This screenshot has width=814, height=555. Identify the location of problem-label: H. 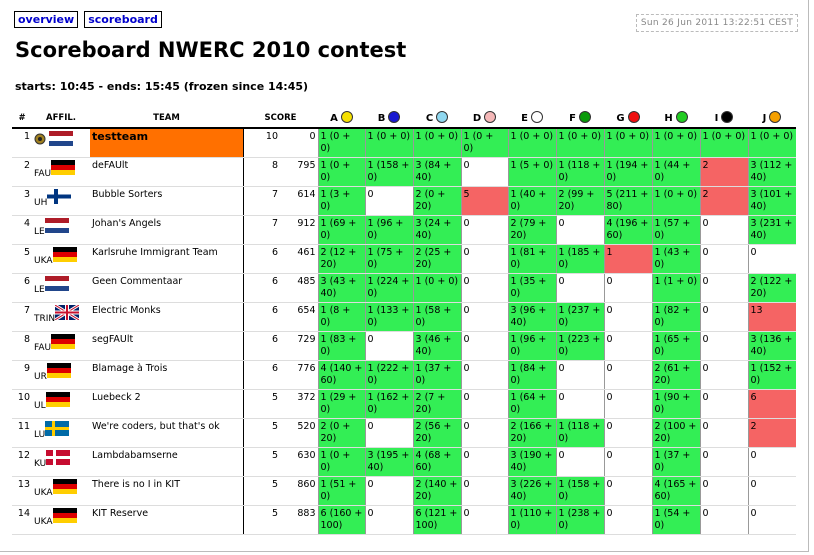
(668, 118).